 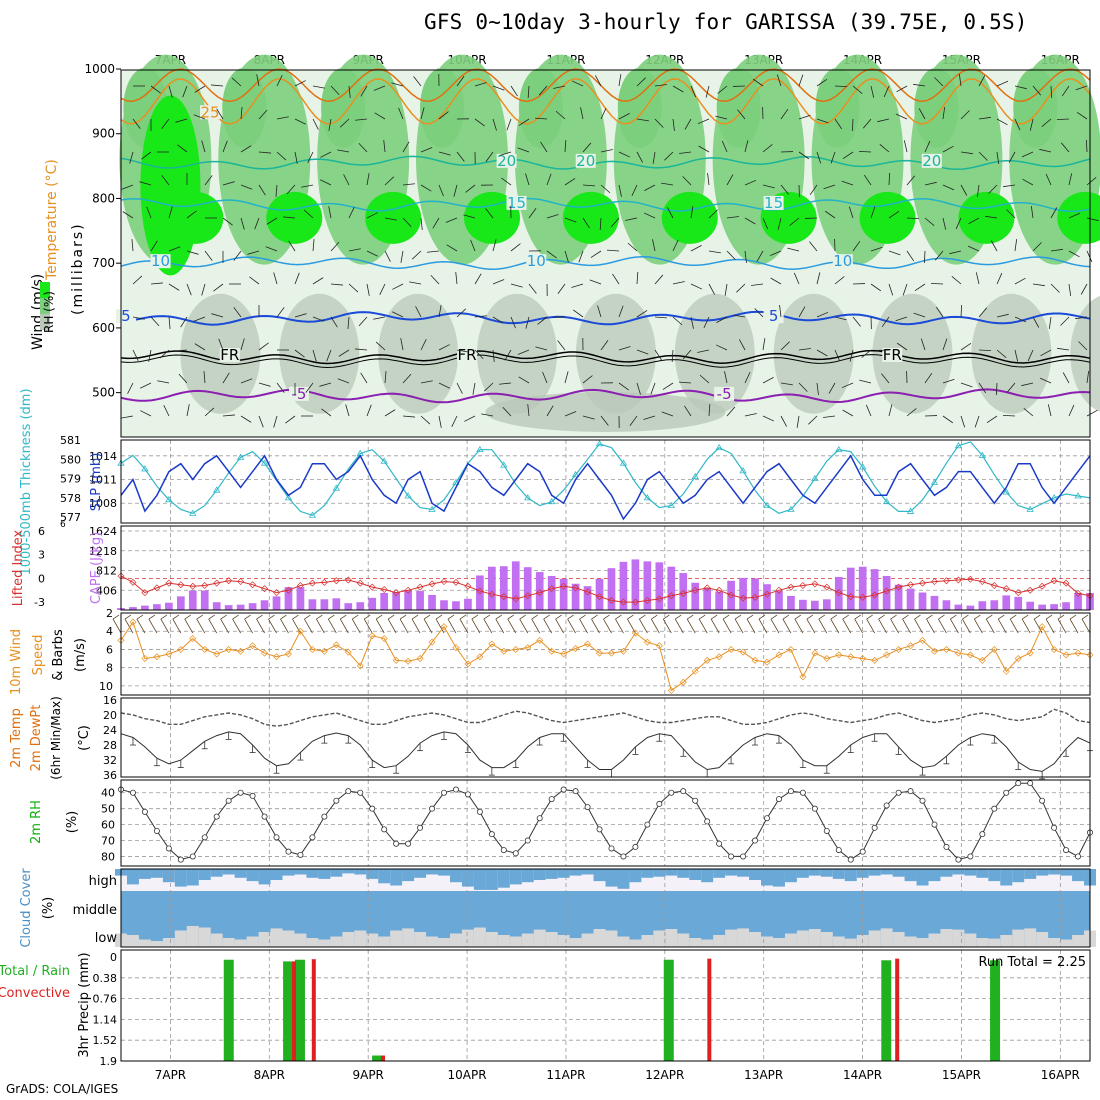 What do you see at coordinates (313, 1010) in the screenshot?
I see `precip-convective-bar` at bounding box center [313, 1010].